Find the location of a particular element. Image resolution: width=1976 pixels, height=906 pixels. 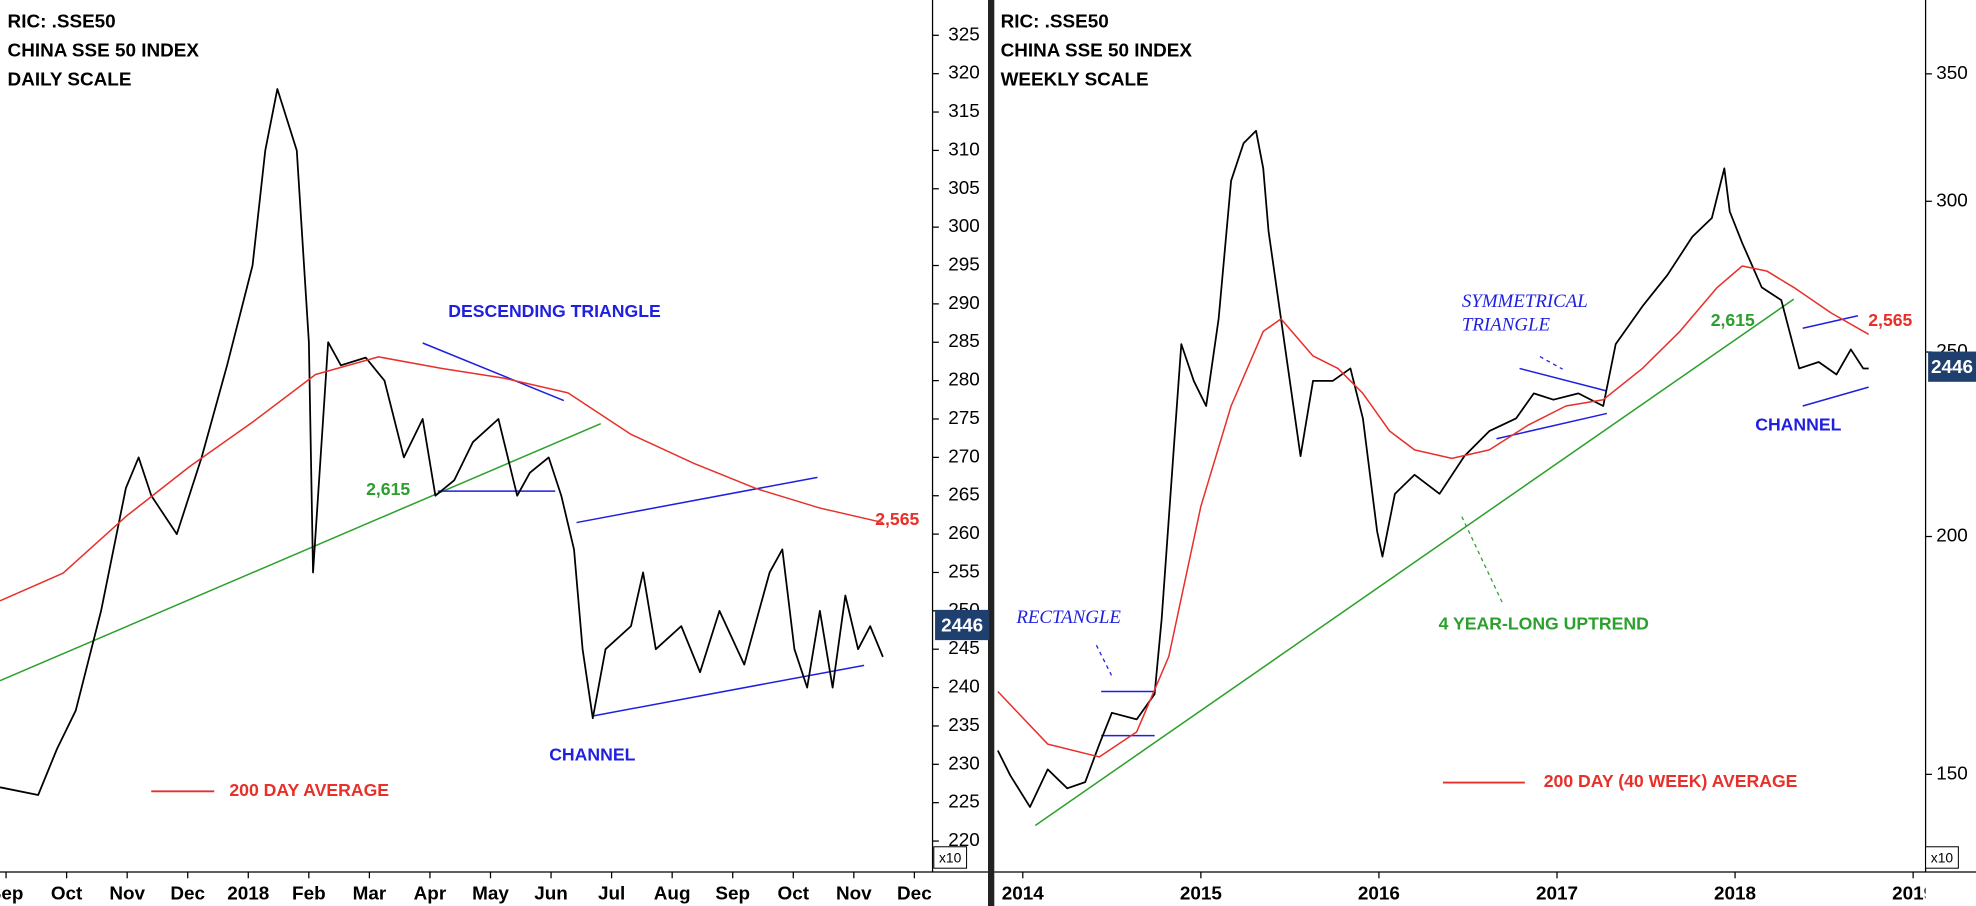

chart-title: DAILY SCALE is located at coordinates (70, 80).